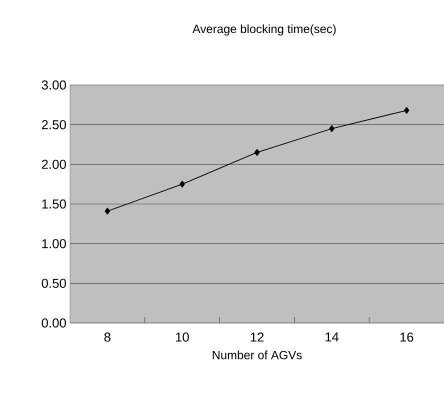  Describe the element at coordinates (107, 337) in the screenshot. I see `x-tick-label: 8` at that location.